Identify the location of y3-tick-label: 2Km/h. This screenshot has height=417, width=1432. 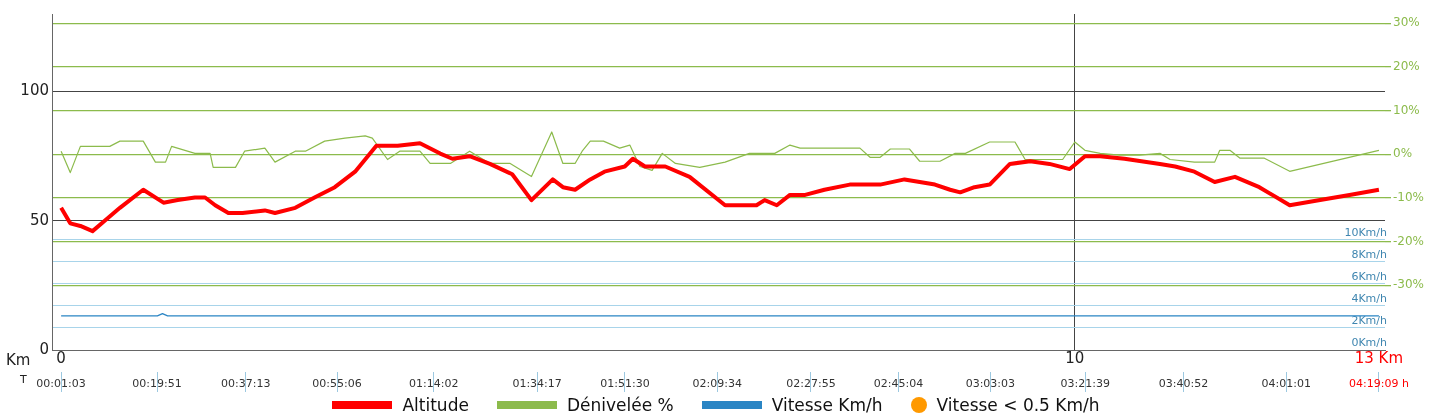
(1369, 320).